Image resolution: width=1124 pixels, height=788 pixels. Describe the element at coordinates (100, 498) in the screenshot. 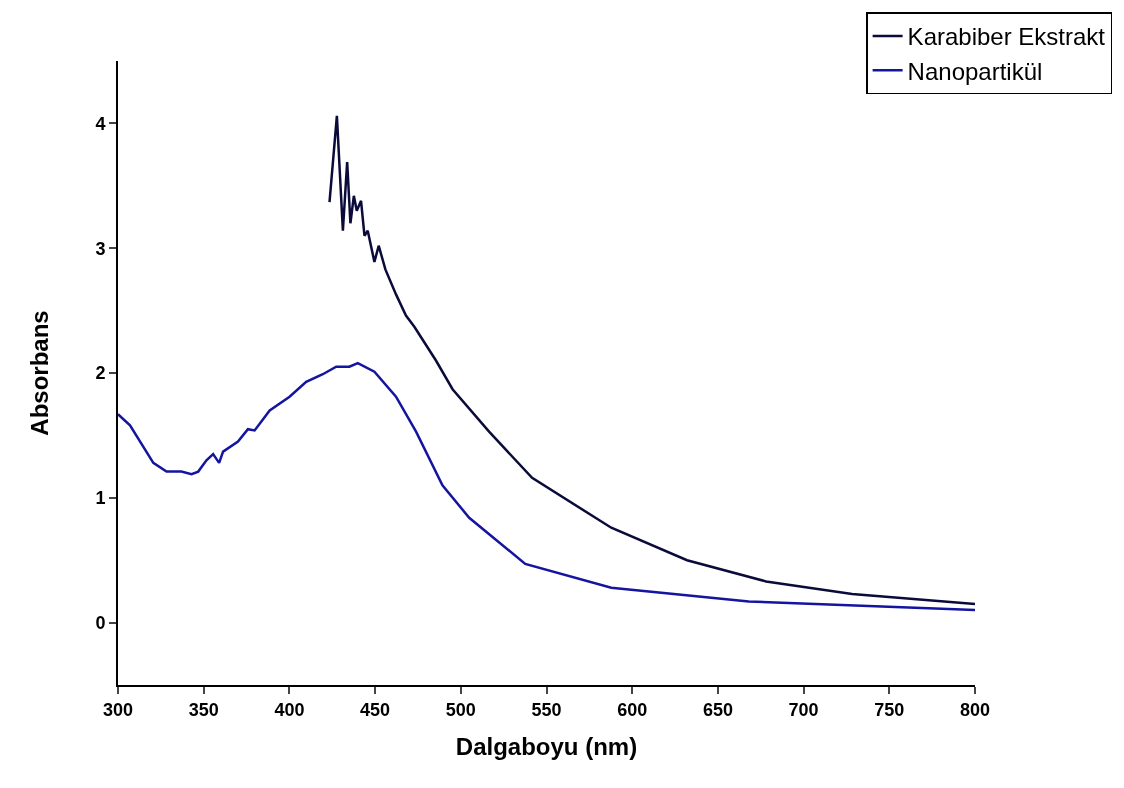

I see `y-tick-label: 1` at that location.